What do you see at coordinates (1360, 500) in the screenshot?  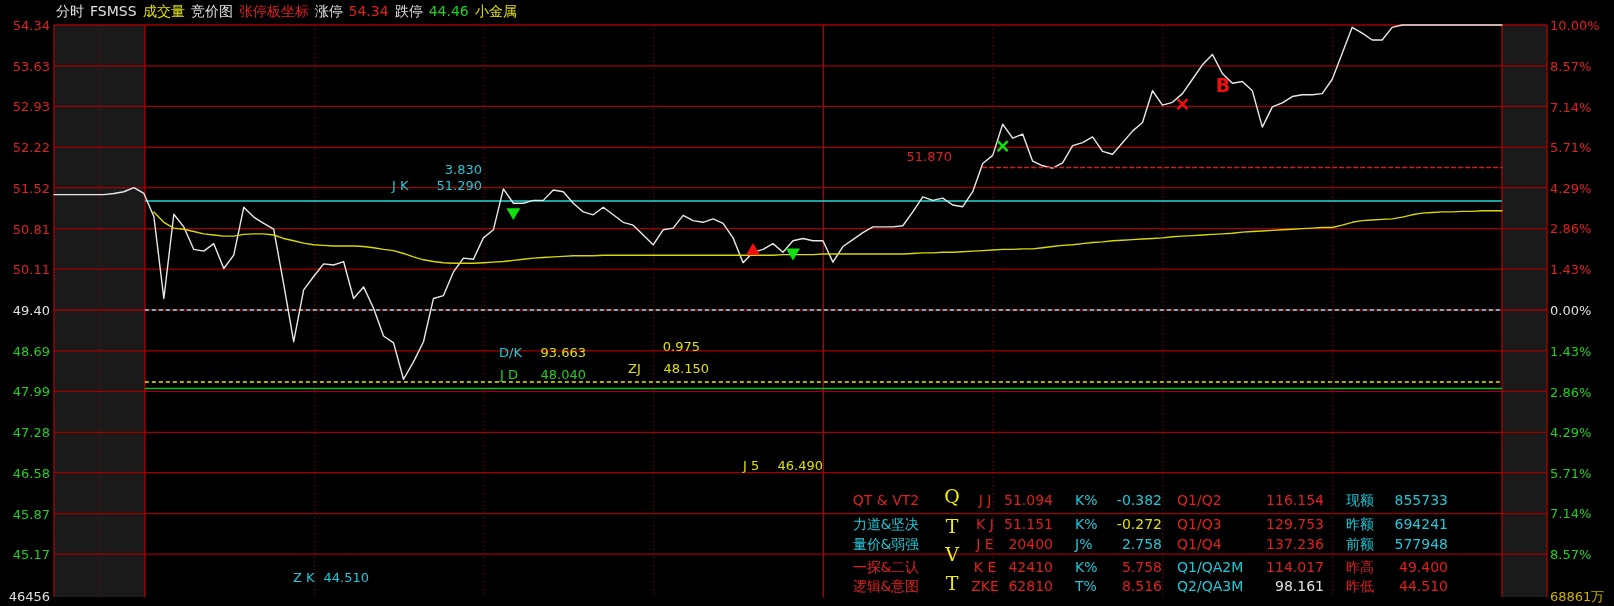 I see `annotation: 现额` at bounding box center [1360, 500].